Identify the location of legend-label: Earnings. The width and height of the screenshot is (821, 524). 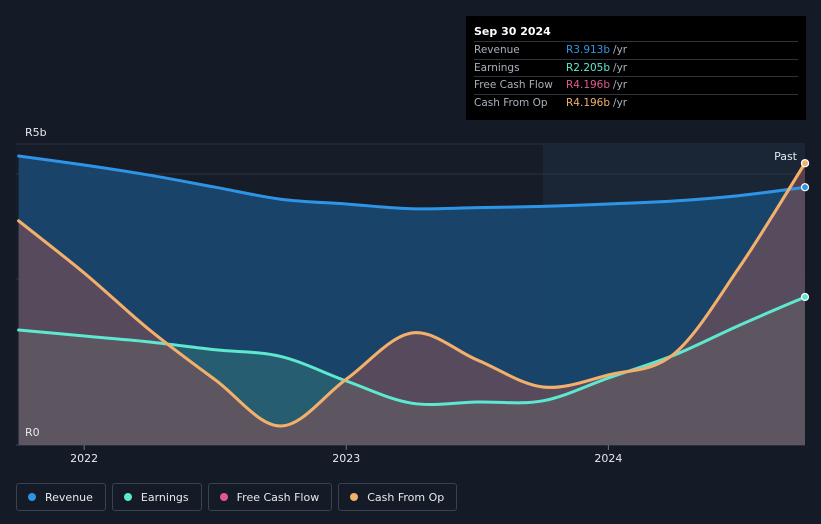
(164, 497).